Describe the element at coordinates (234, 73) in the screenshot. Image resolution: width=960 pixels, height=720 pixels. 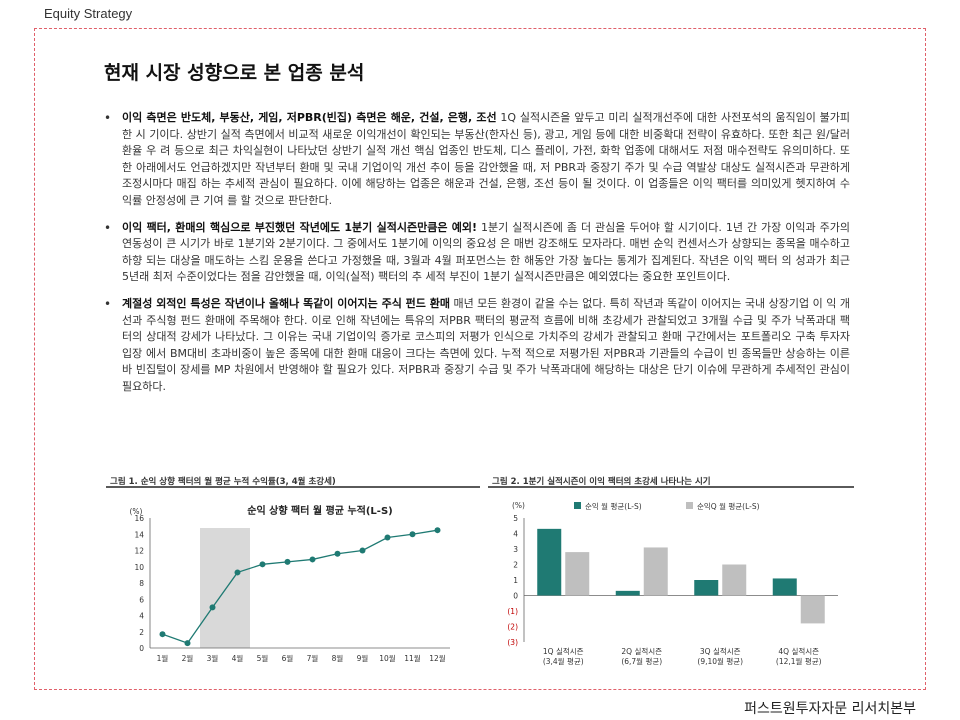
I see `page-title: 현재 시장 성향으로 본 업종 분석` at that location.